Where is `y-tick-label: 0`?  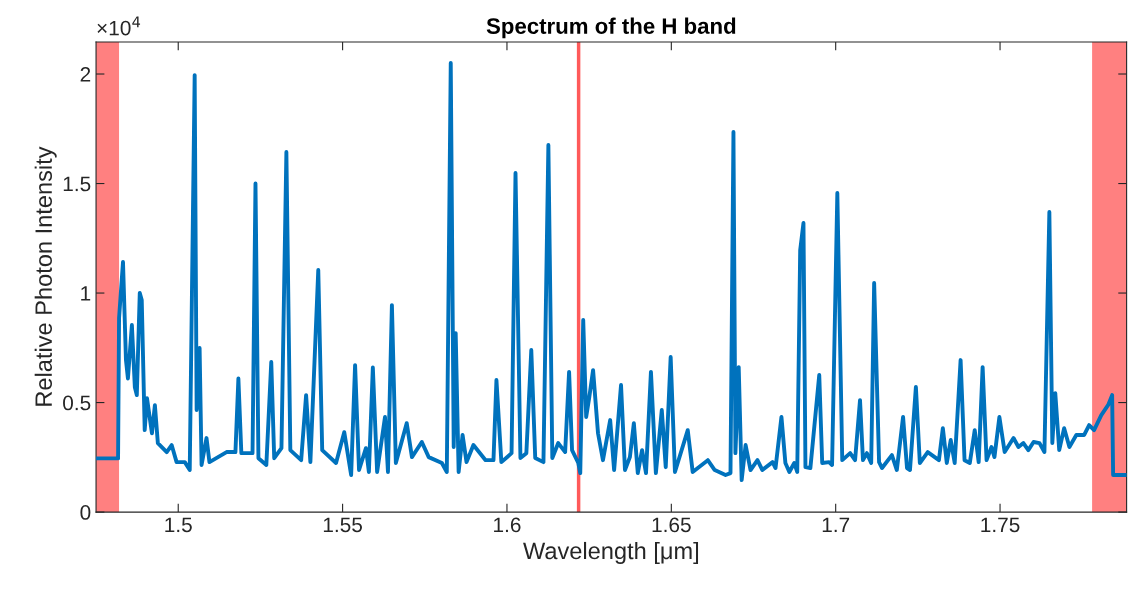 y-tick-label: 0 is located at coordinates (85, 512).